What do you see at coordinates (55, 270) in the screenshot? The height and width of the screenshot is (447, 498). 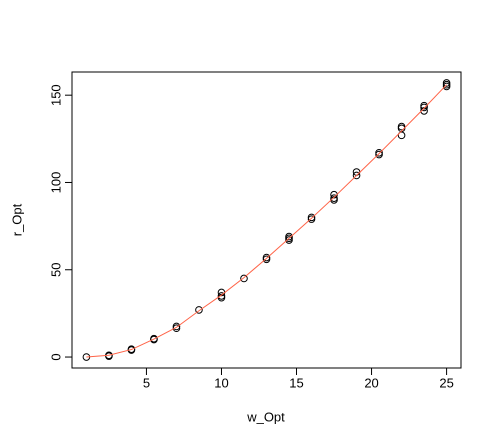 I see `y-tick-label: 50` at bounding box center [55, 270].